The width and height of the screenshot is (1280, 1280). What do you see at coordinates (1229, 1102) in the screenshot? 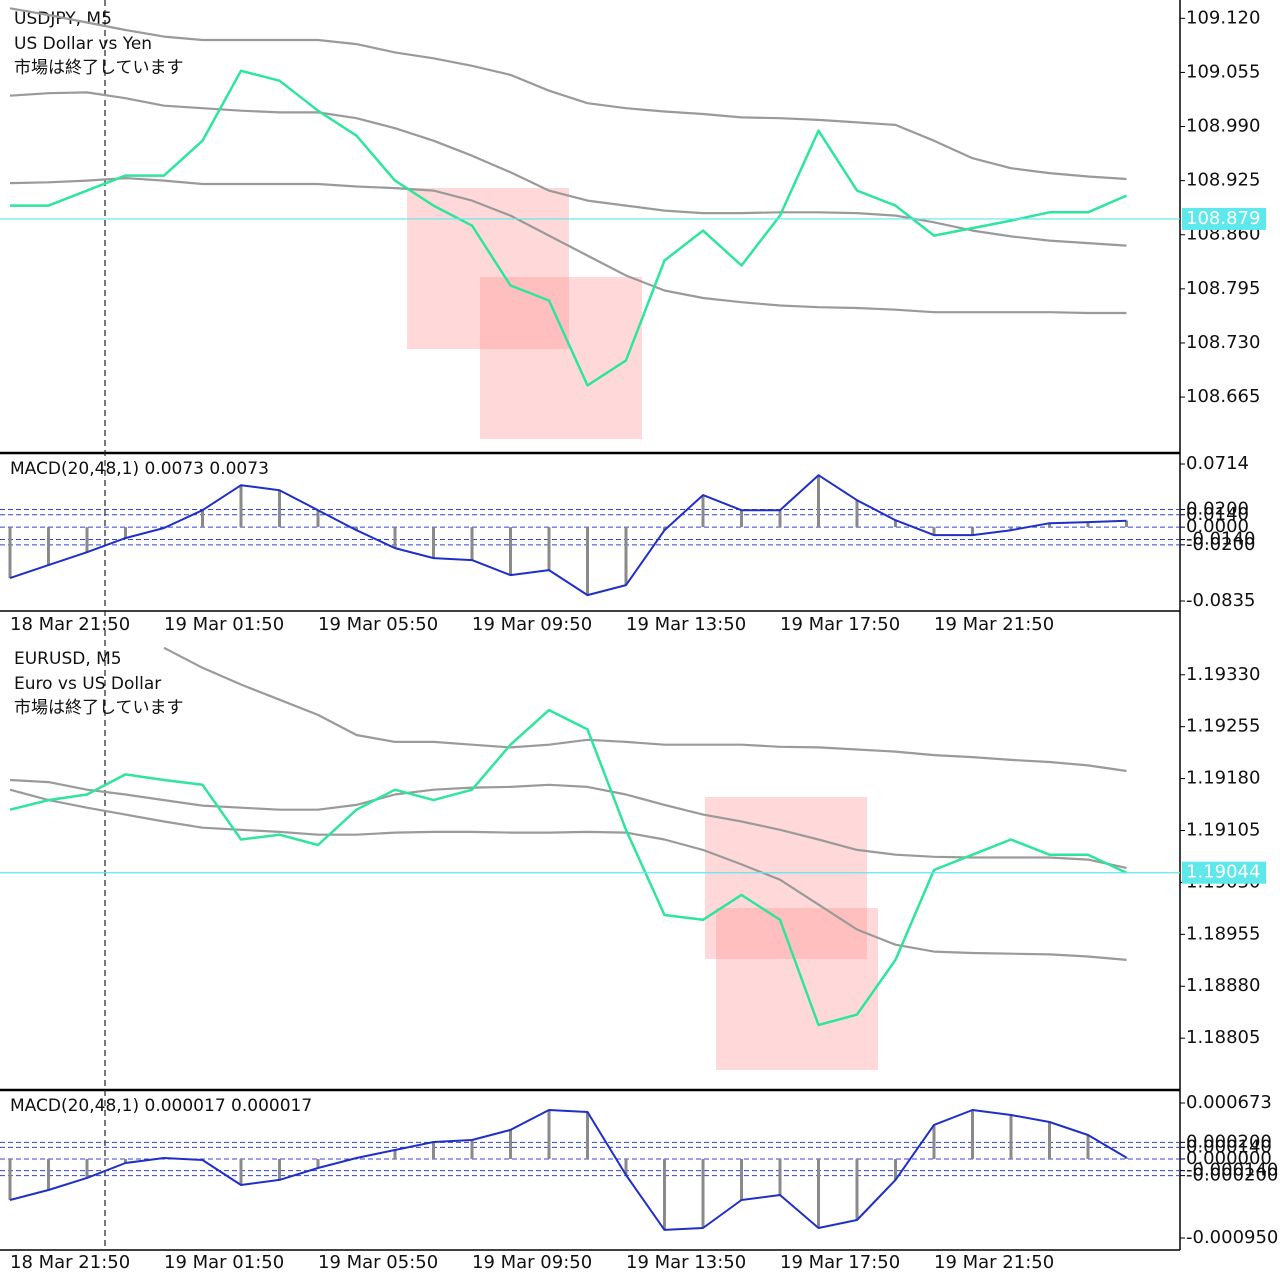
I see `y-tick-label: 0.000673` at bounding box center [1229, 1102].